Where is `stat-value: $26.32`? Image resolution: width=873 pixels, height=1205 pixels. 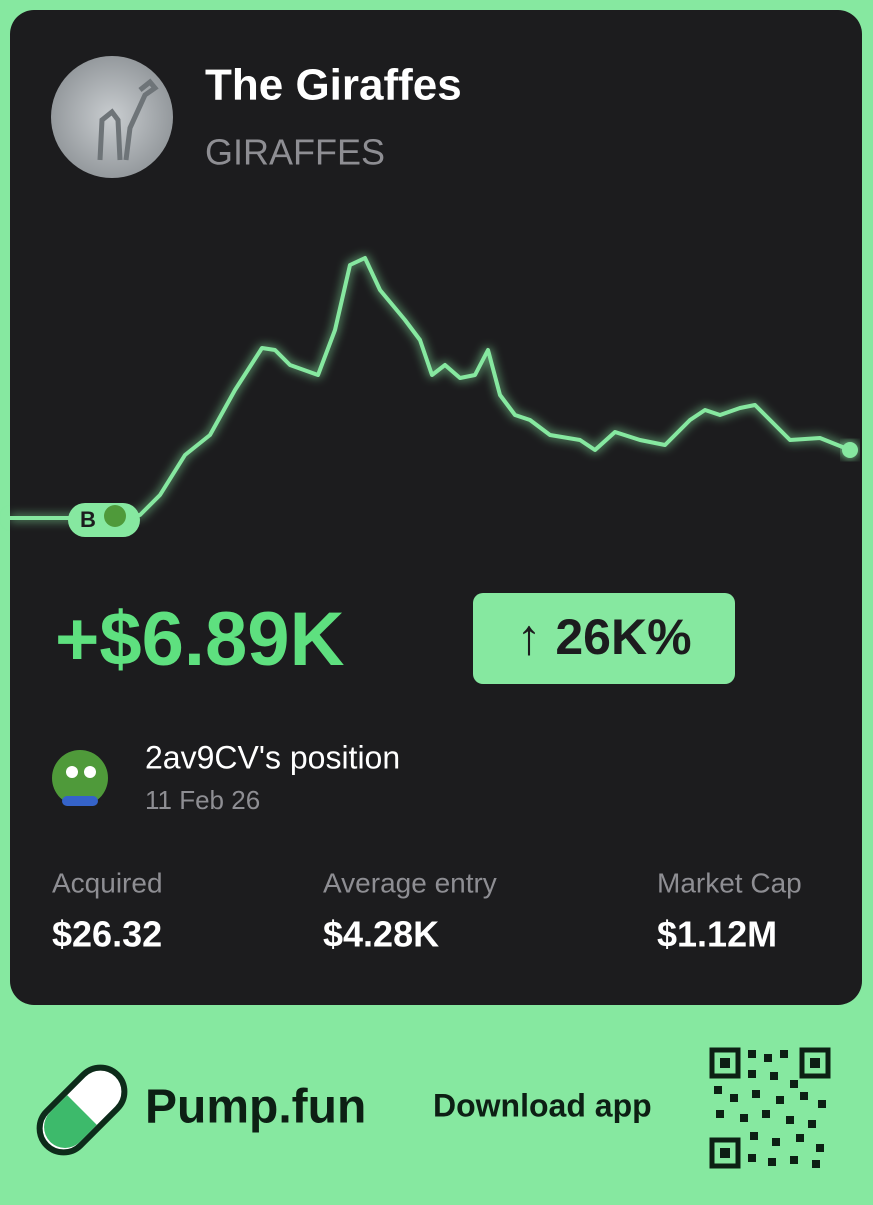
stat-value: $26.32 is located at coordinates (107, 934).